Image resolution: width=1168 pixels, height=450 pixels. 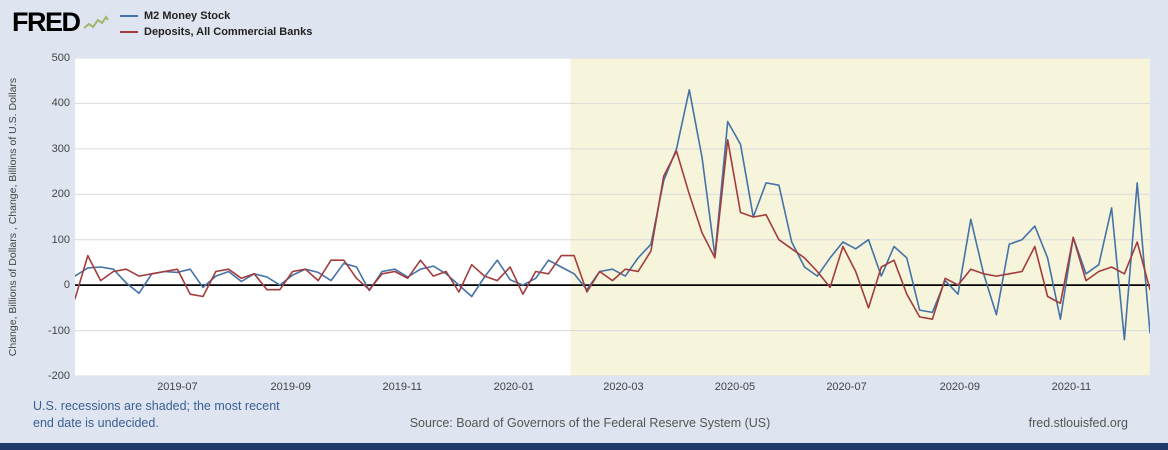 What do you see at coordinates (66, 285) in the screenshot?
I see `y-axis-tick-label: 0` at bounding box center [66, 285].